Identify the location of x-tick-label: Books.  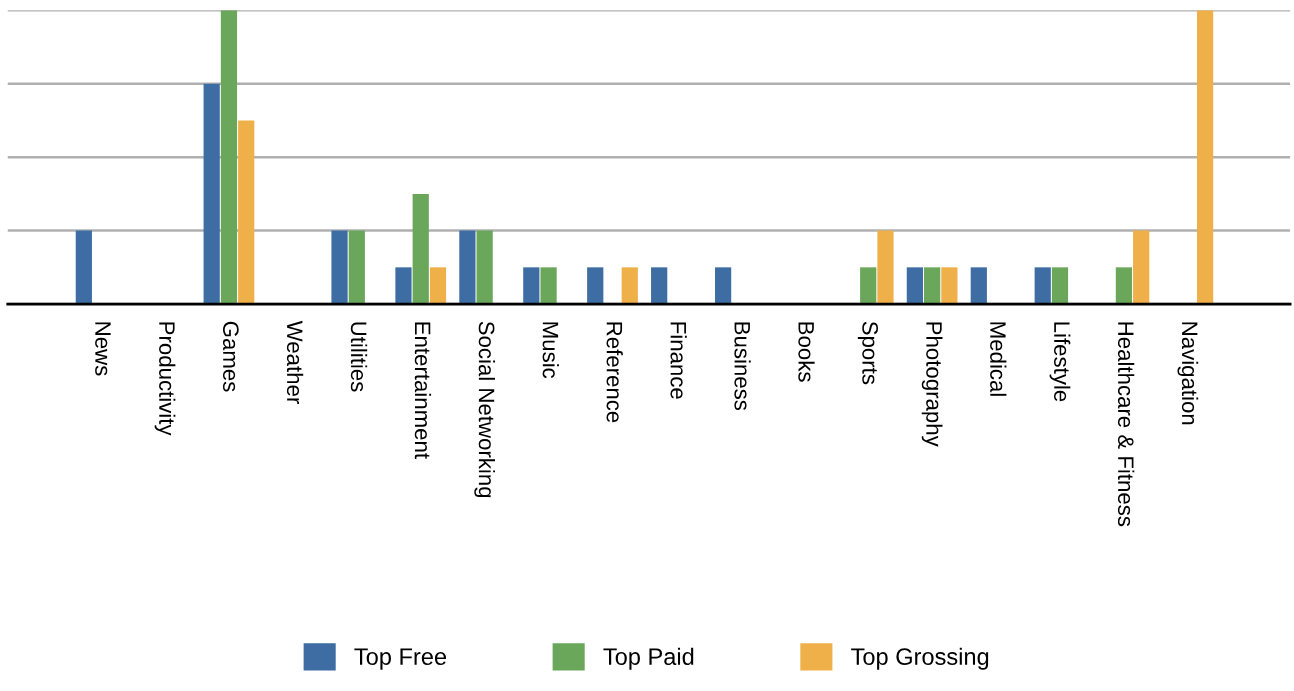
(806, 352).